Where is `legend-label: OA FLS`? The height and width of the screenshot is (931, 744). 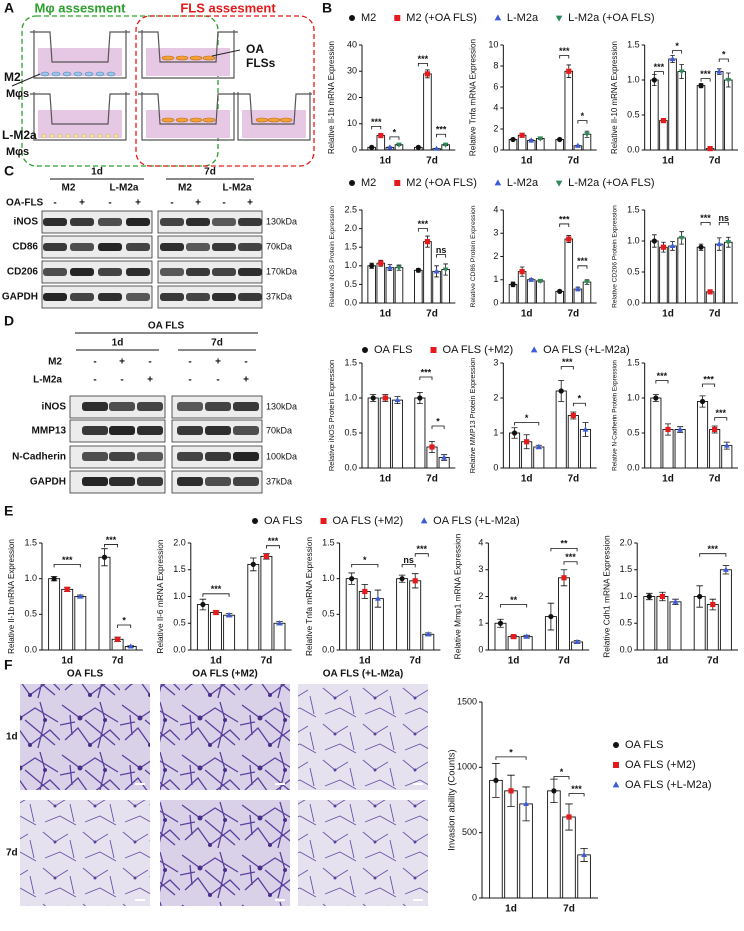
legend-label: OA FLS is located at coordinates (283, 521).